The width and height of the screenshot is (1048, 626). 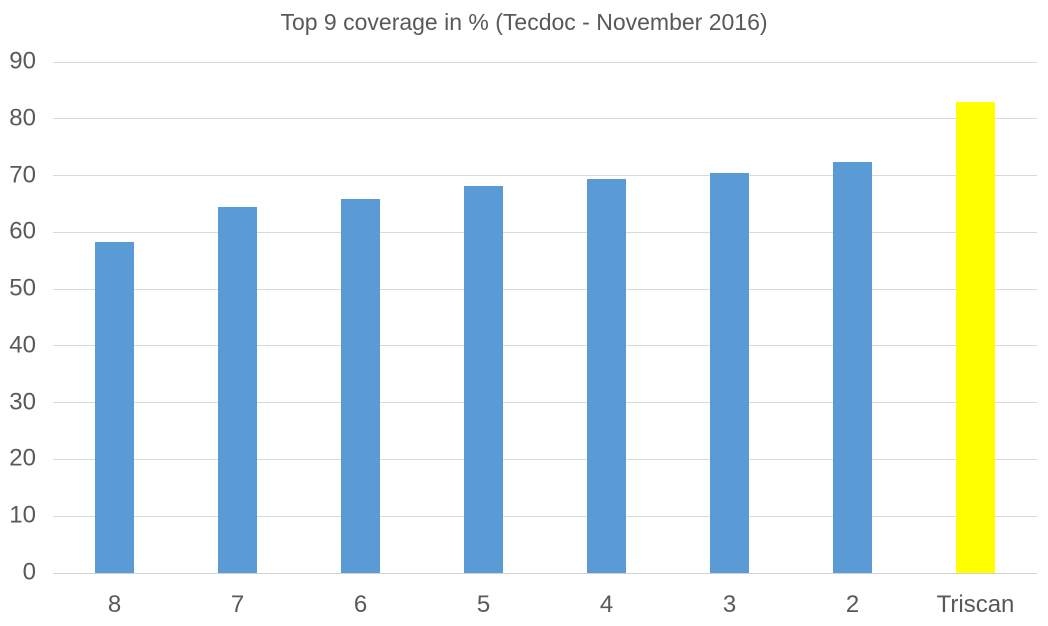 I want to click on y-axis-tick-label: 90, so click(x=22, y=61).